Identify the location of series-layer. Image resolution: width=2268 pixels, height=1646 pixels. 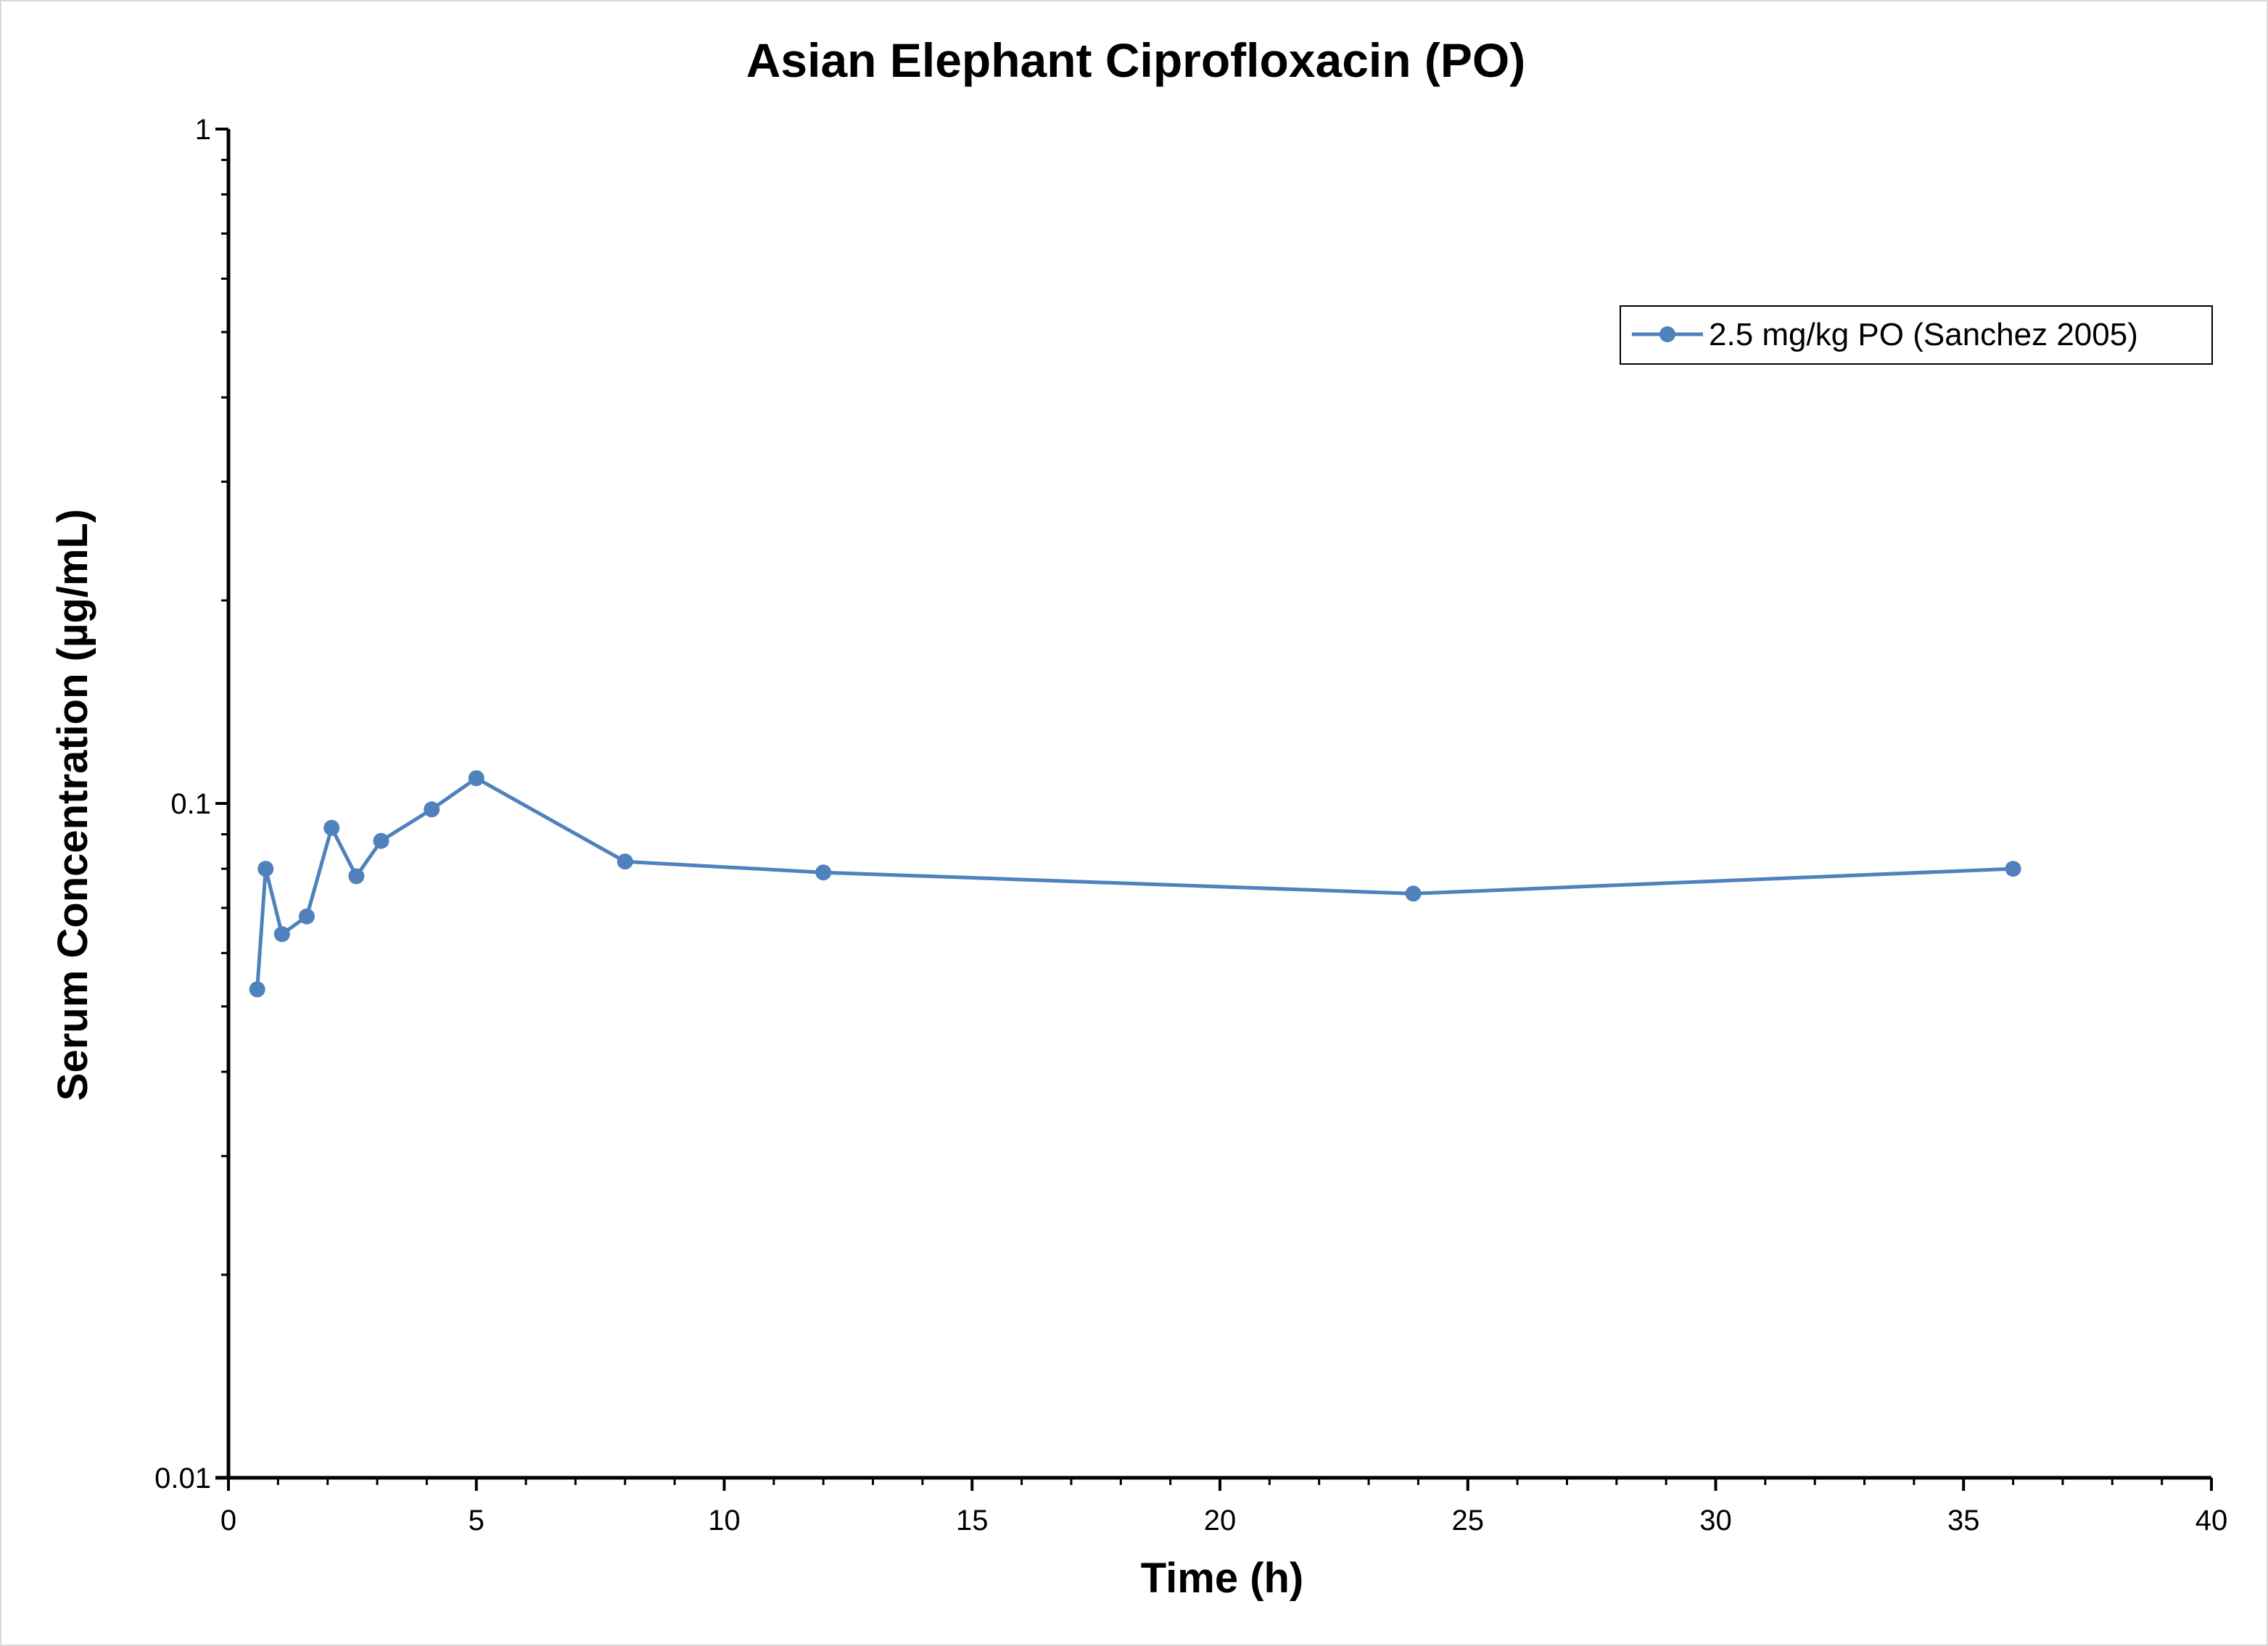
(1135, 884).